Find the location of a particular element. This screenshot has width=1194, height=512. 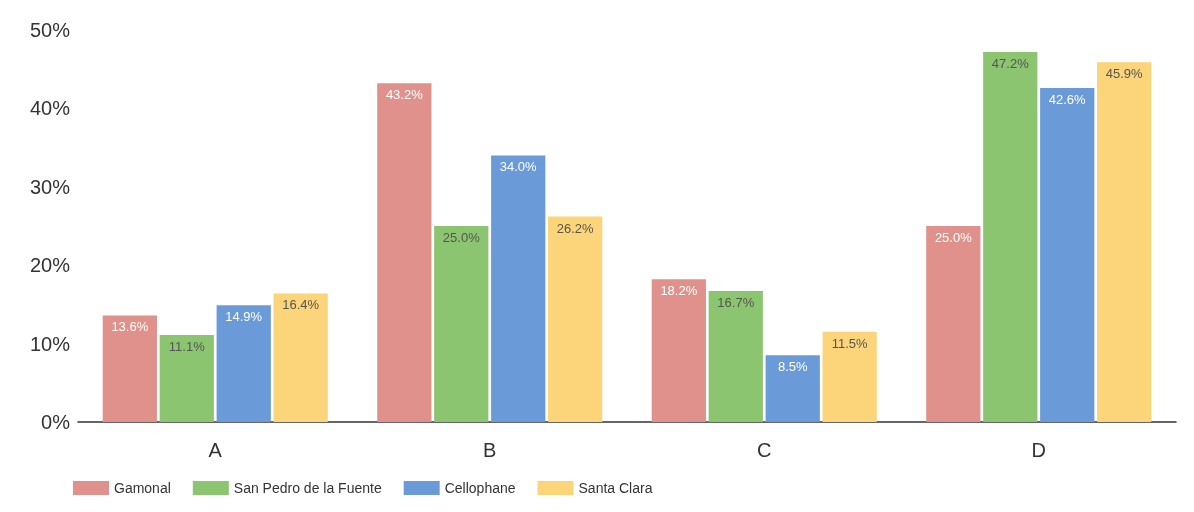

legend-label: Santa Clara is located at coordinates (615, 488).